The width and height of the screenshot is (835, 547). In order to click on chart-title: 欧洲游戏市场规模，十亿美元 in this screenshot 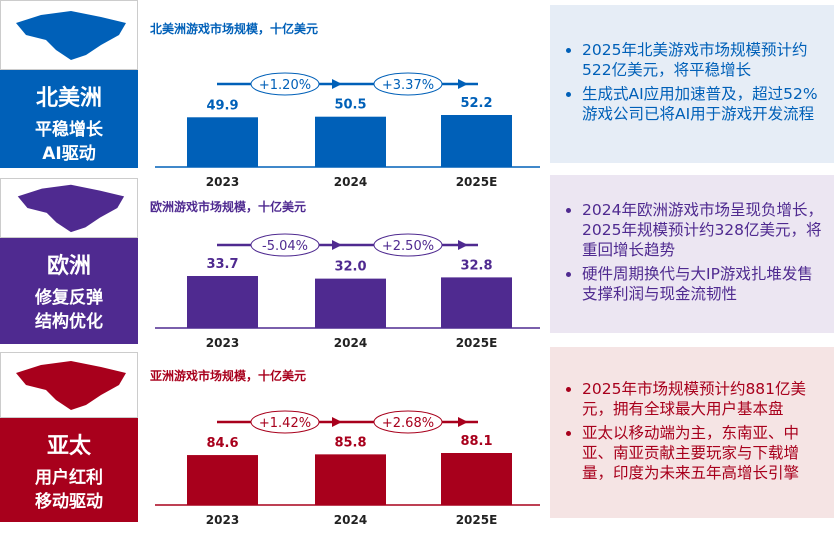, I will do `click(228, 207)`.